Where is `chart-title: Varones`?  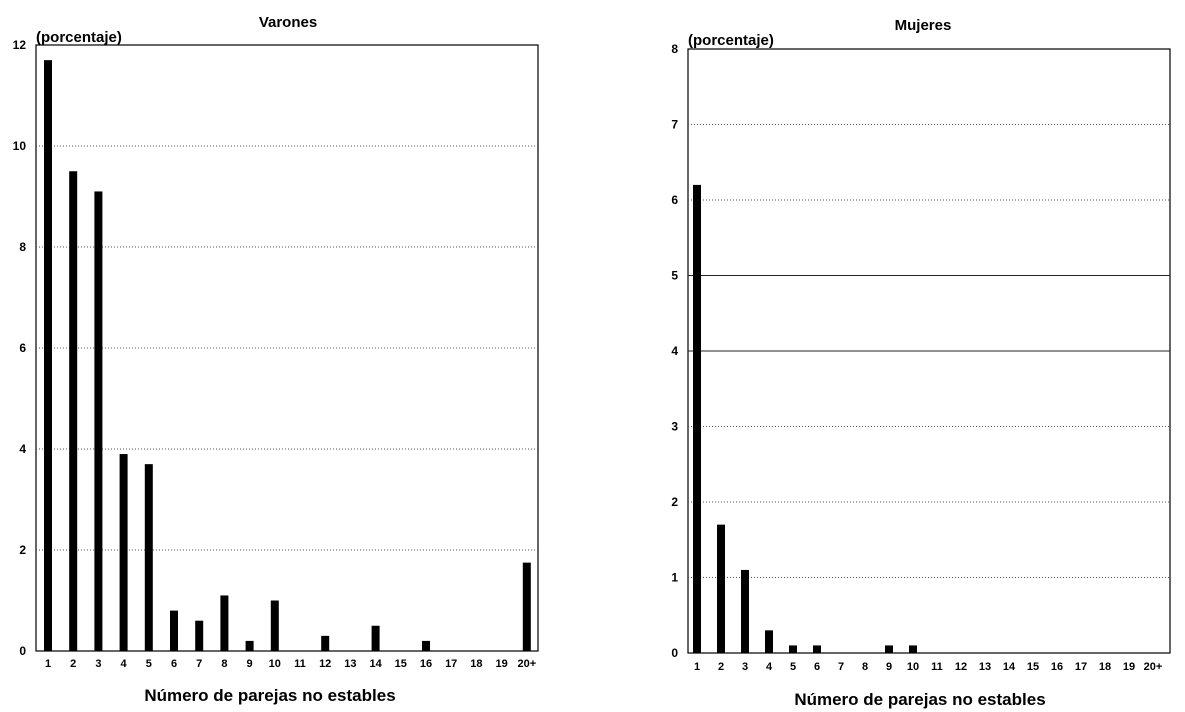 chart-title: Varones is located at coordinates (288, 22).